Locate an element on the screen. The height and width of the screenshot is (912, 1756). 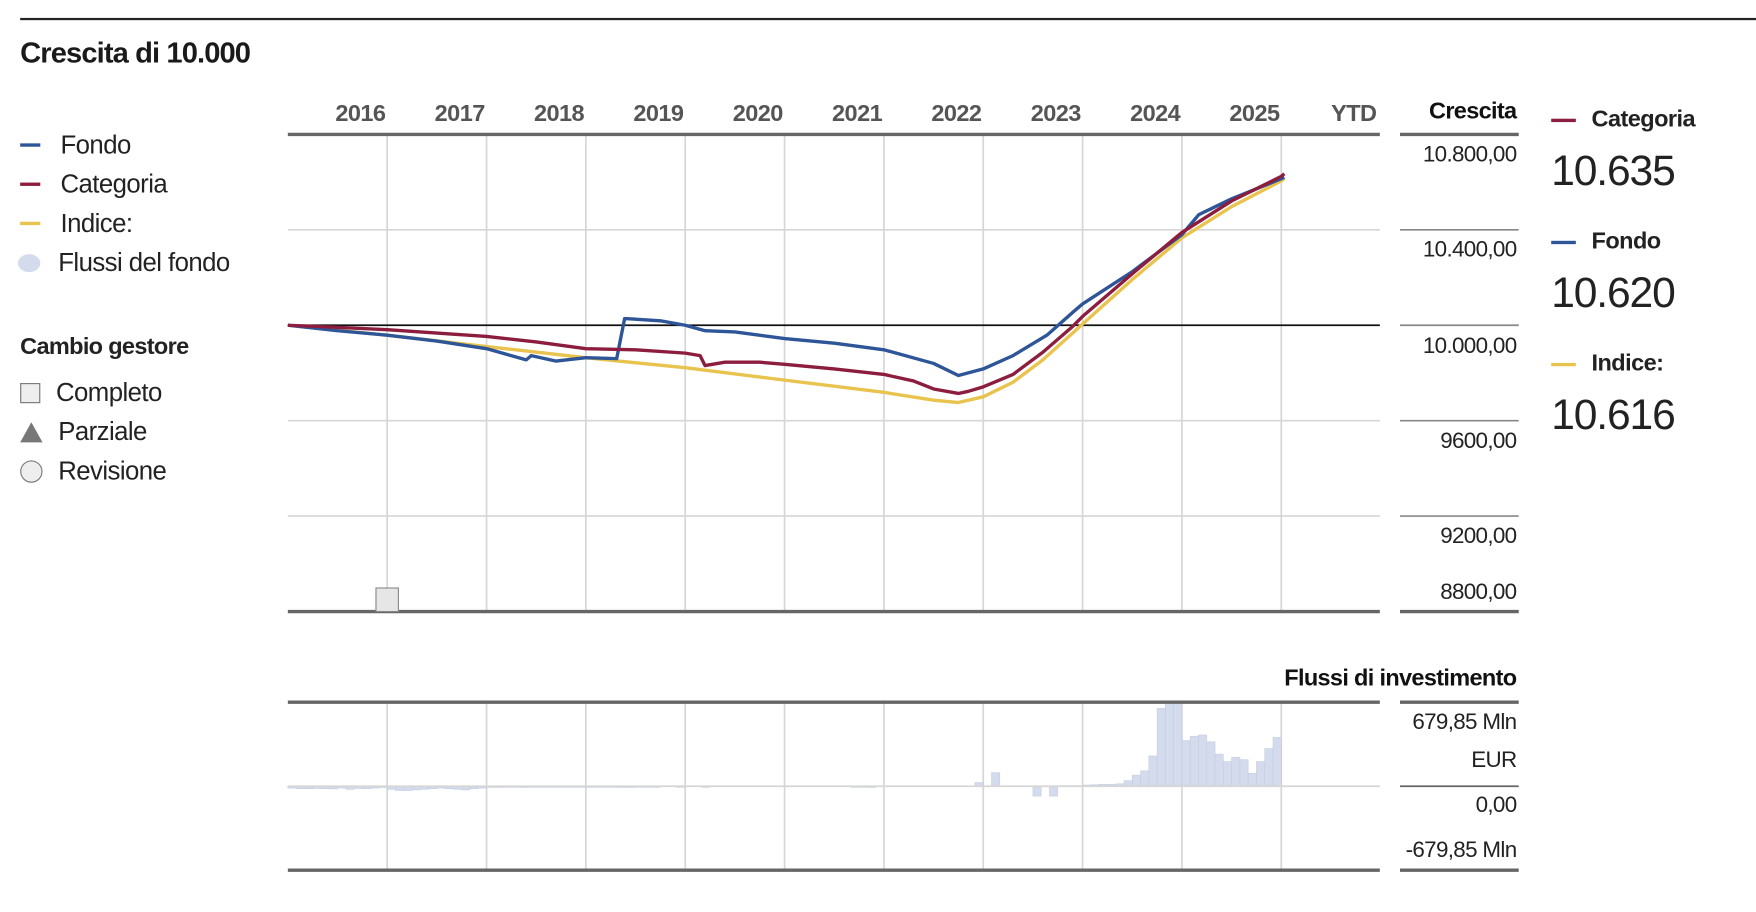
summary-label: Categoria is located at coordinates (1643, 119).